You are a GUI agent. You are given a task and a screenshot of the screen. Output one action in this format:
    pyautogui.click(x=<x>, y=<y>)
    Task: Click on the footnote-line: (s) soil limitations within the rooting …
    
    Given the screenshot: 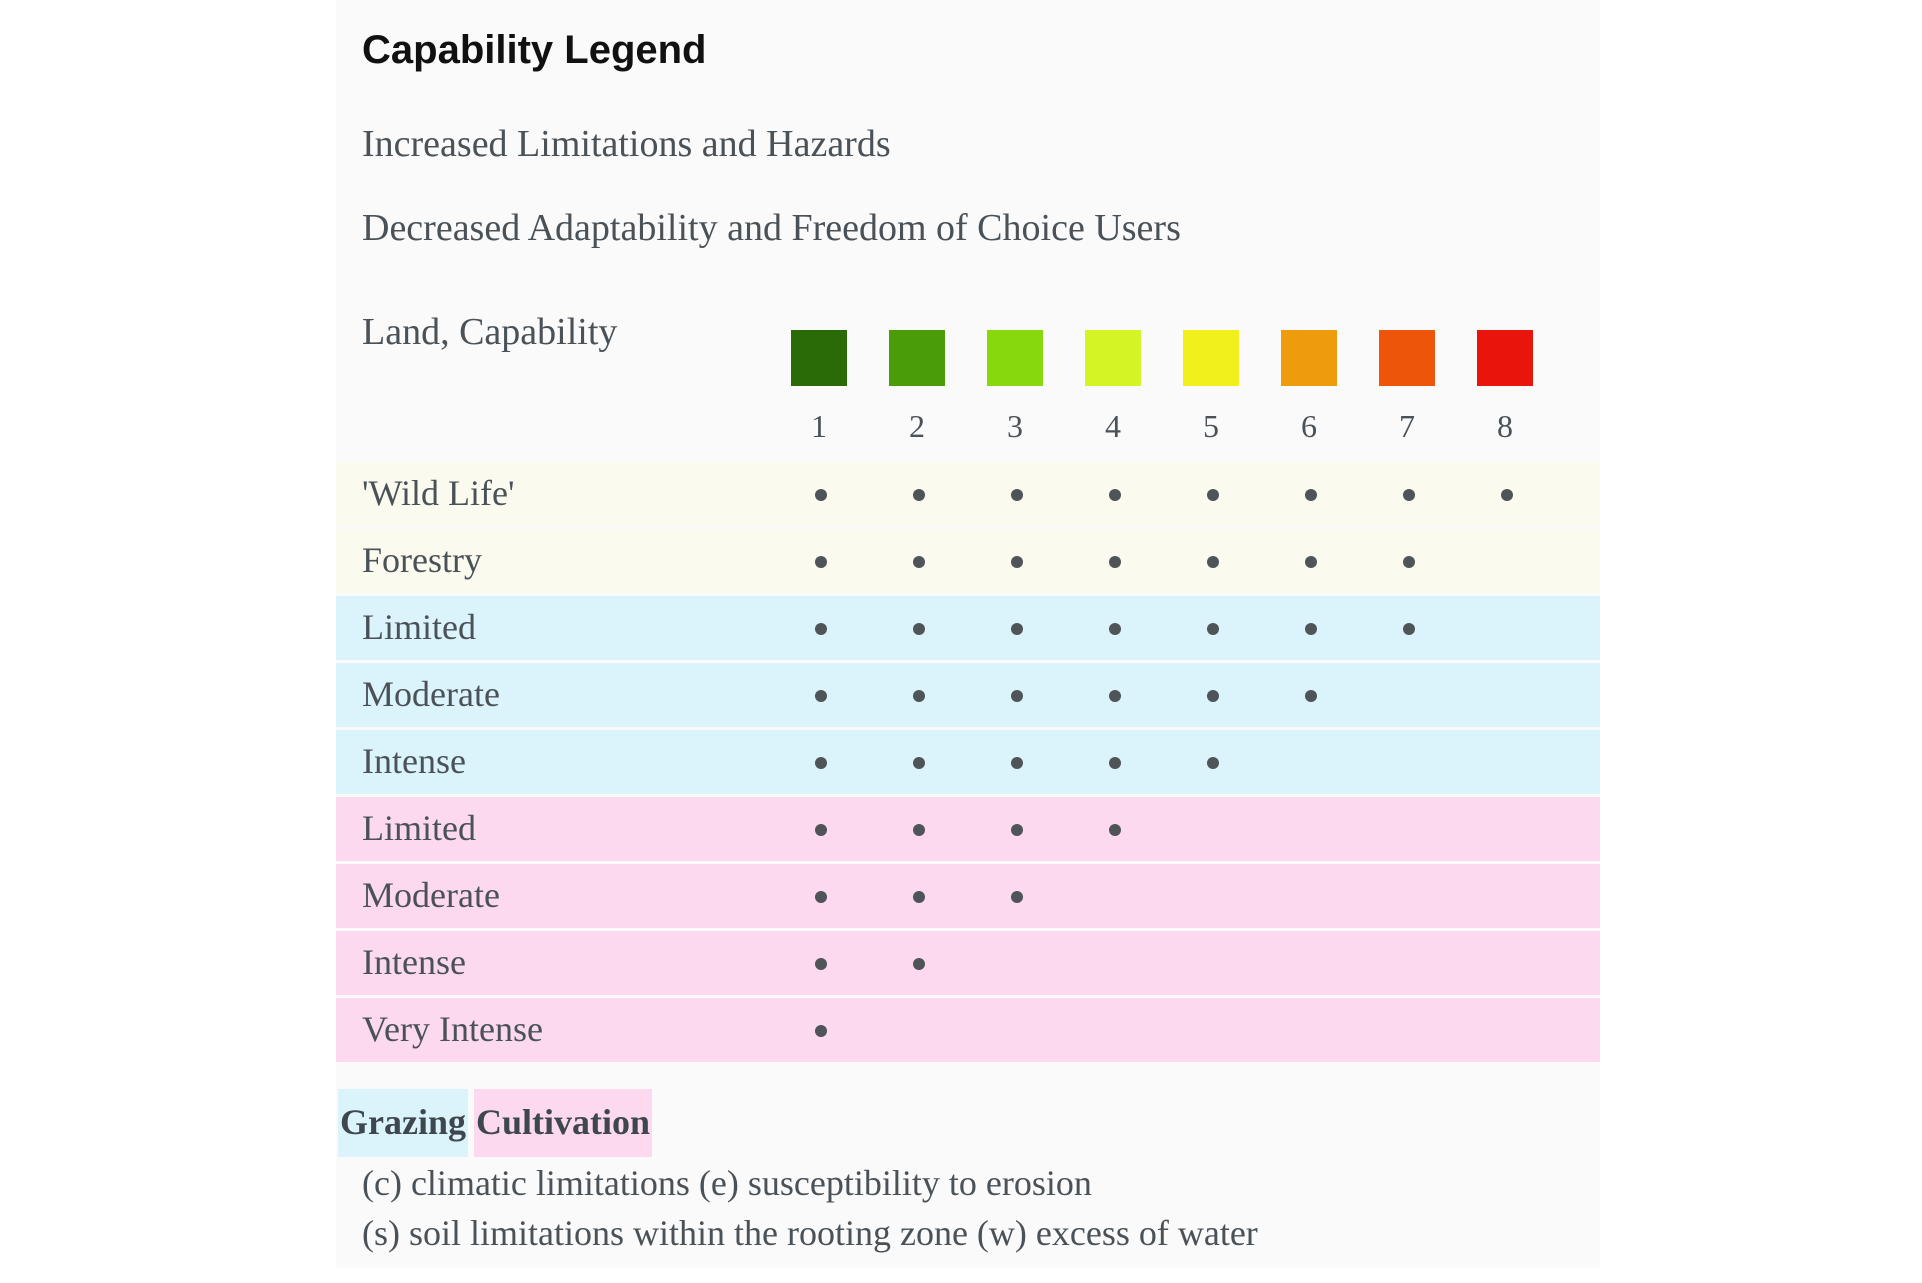 What is the action you would take?
    pyautogui.click(x=810, y=1233)
    